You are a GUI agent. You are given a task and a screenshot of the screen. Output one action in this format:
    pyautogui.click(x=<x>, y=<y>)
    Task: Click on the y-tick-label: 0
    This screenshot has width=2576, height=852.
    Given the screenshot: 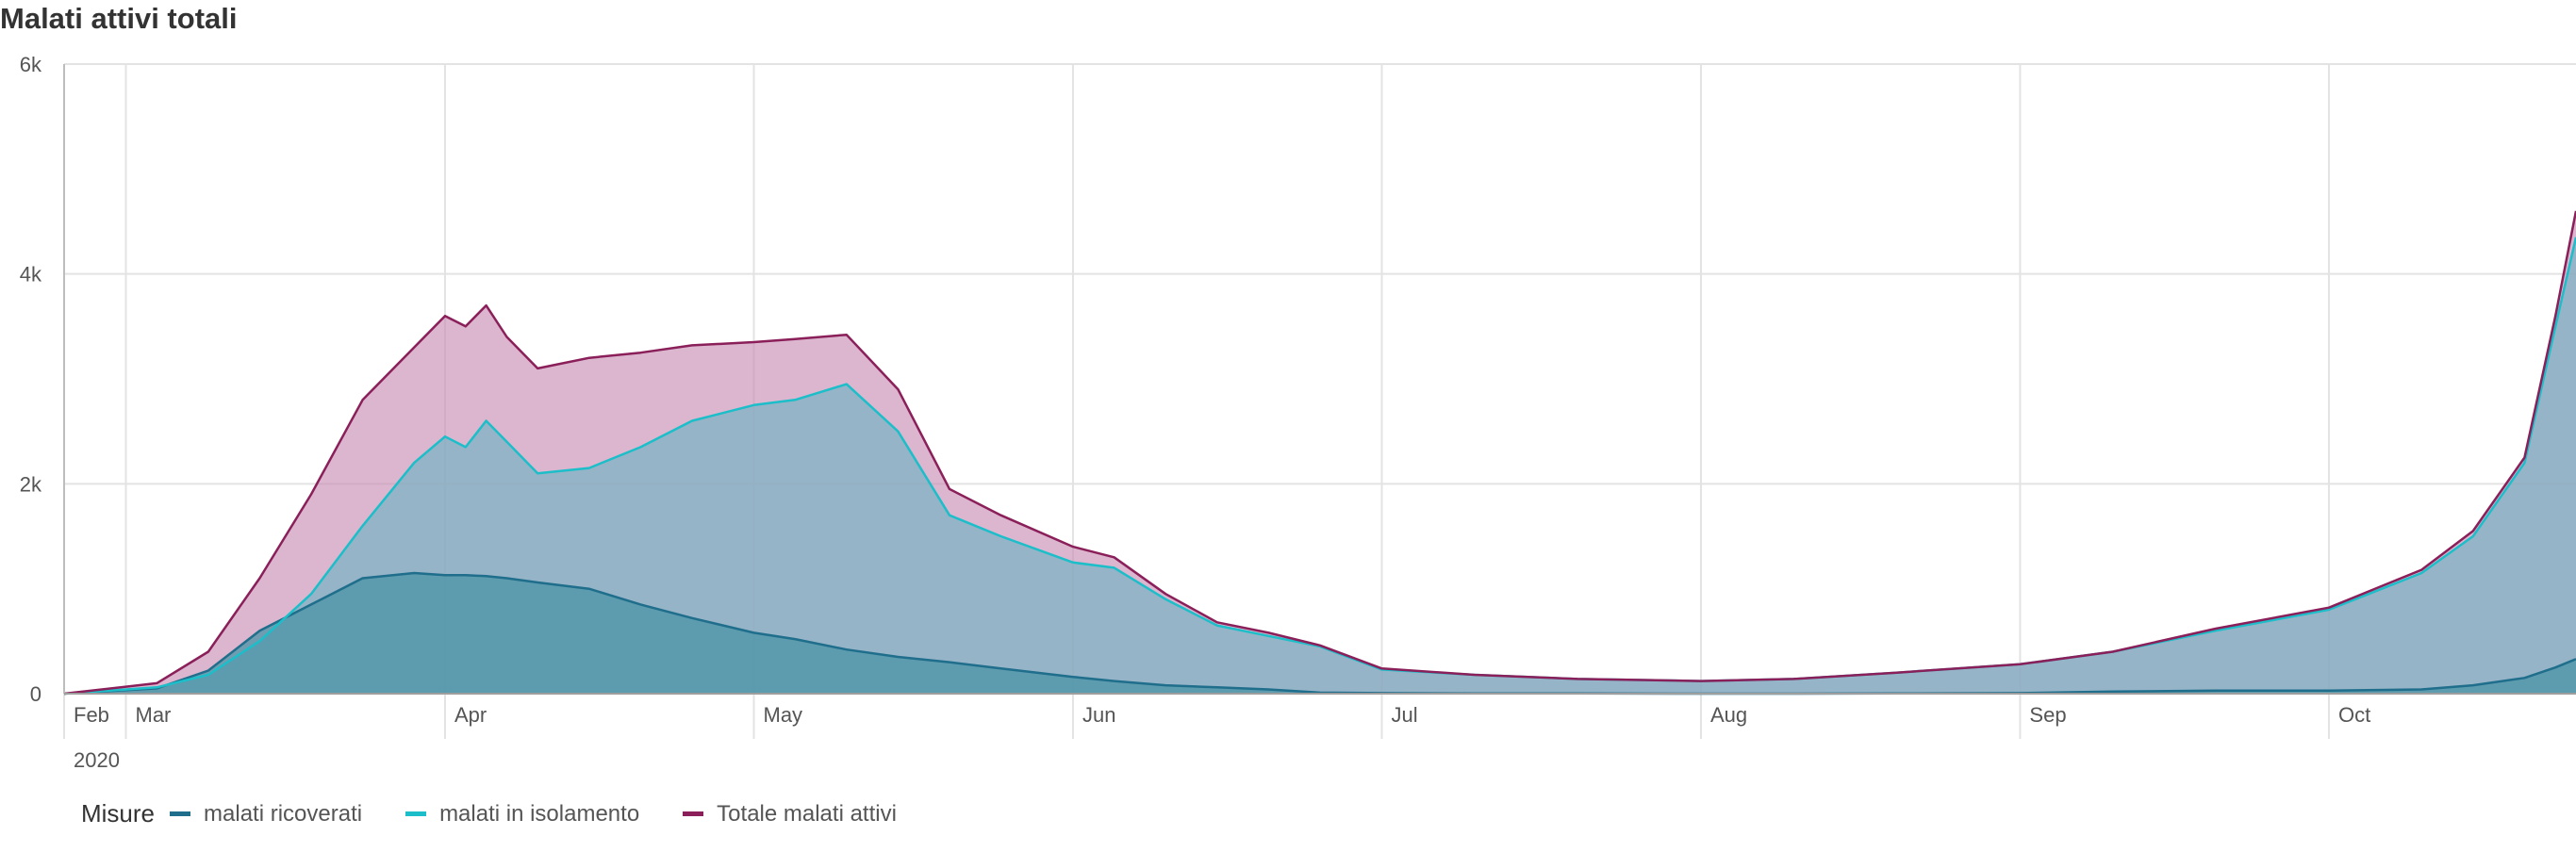 What is the action you would take?
    pyautogui.click(x=35, y=694)
    